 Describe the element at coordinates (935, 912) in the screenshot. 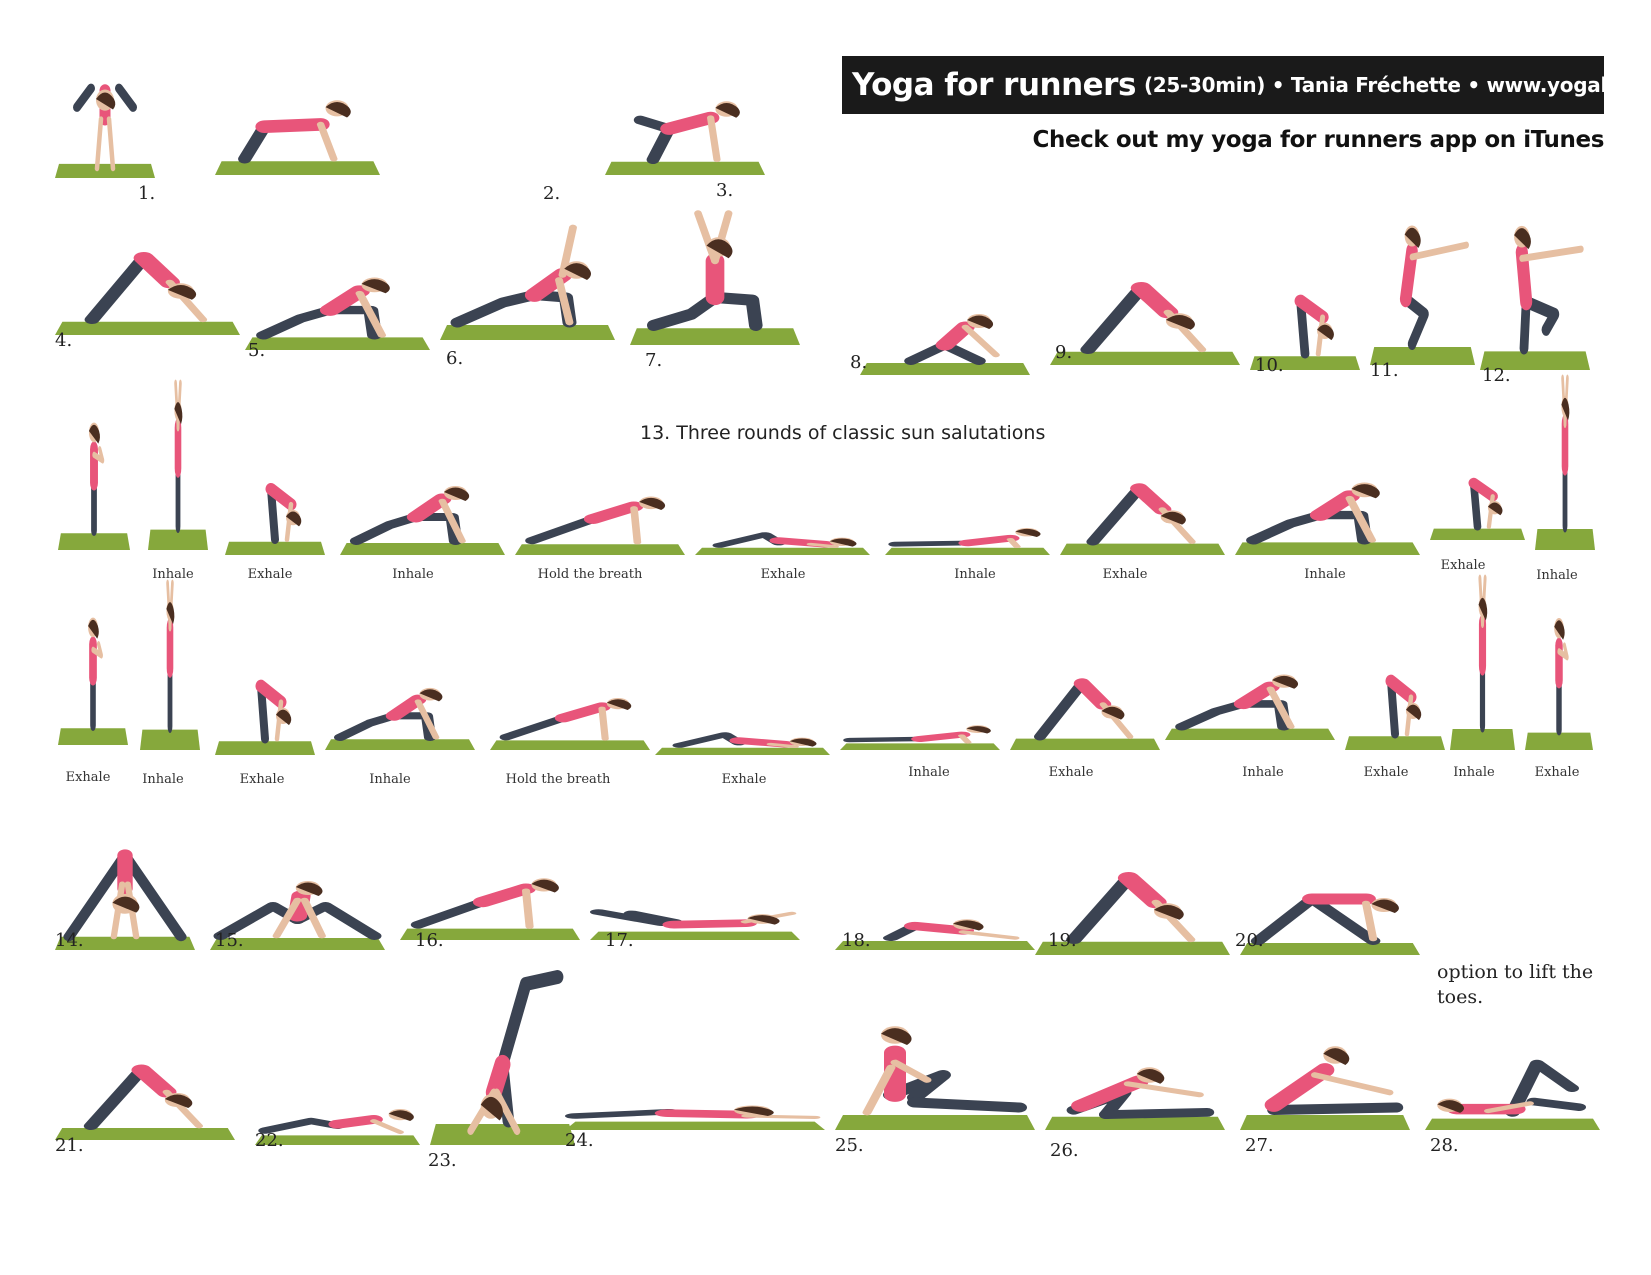

I see `childs-pose-icon` at that location.